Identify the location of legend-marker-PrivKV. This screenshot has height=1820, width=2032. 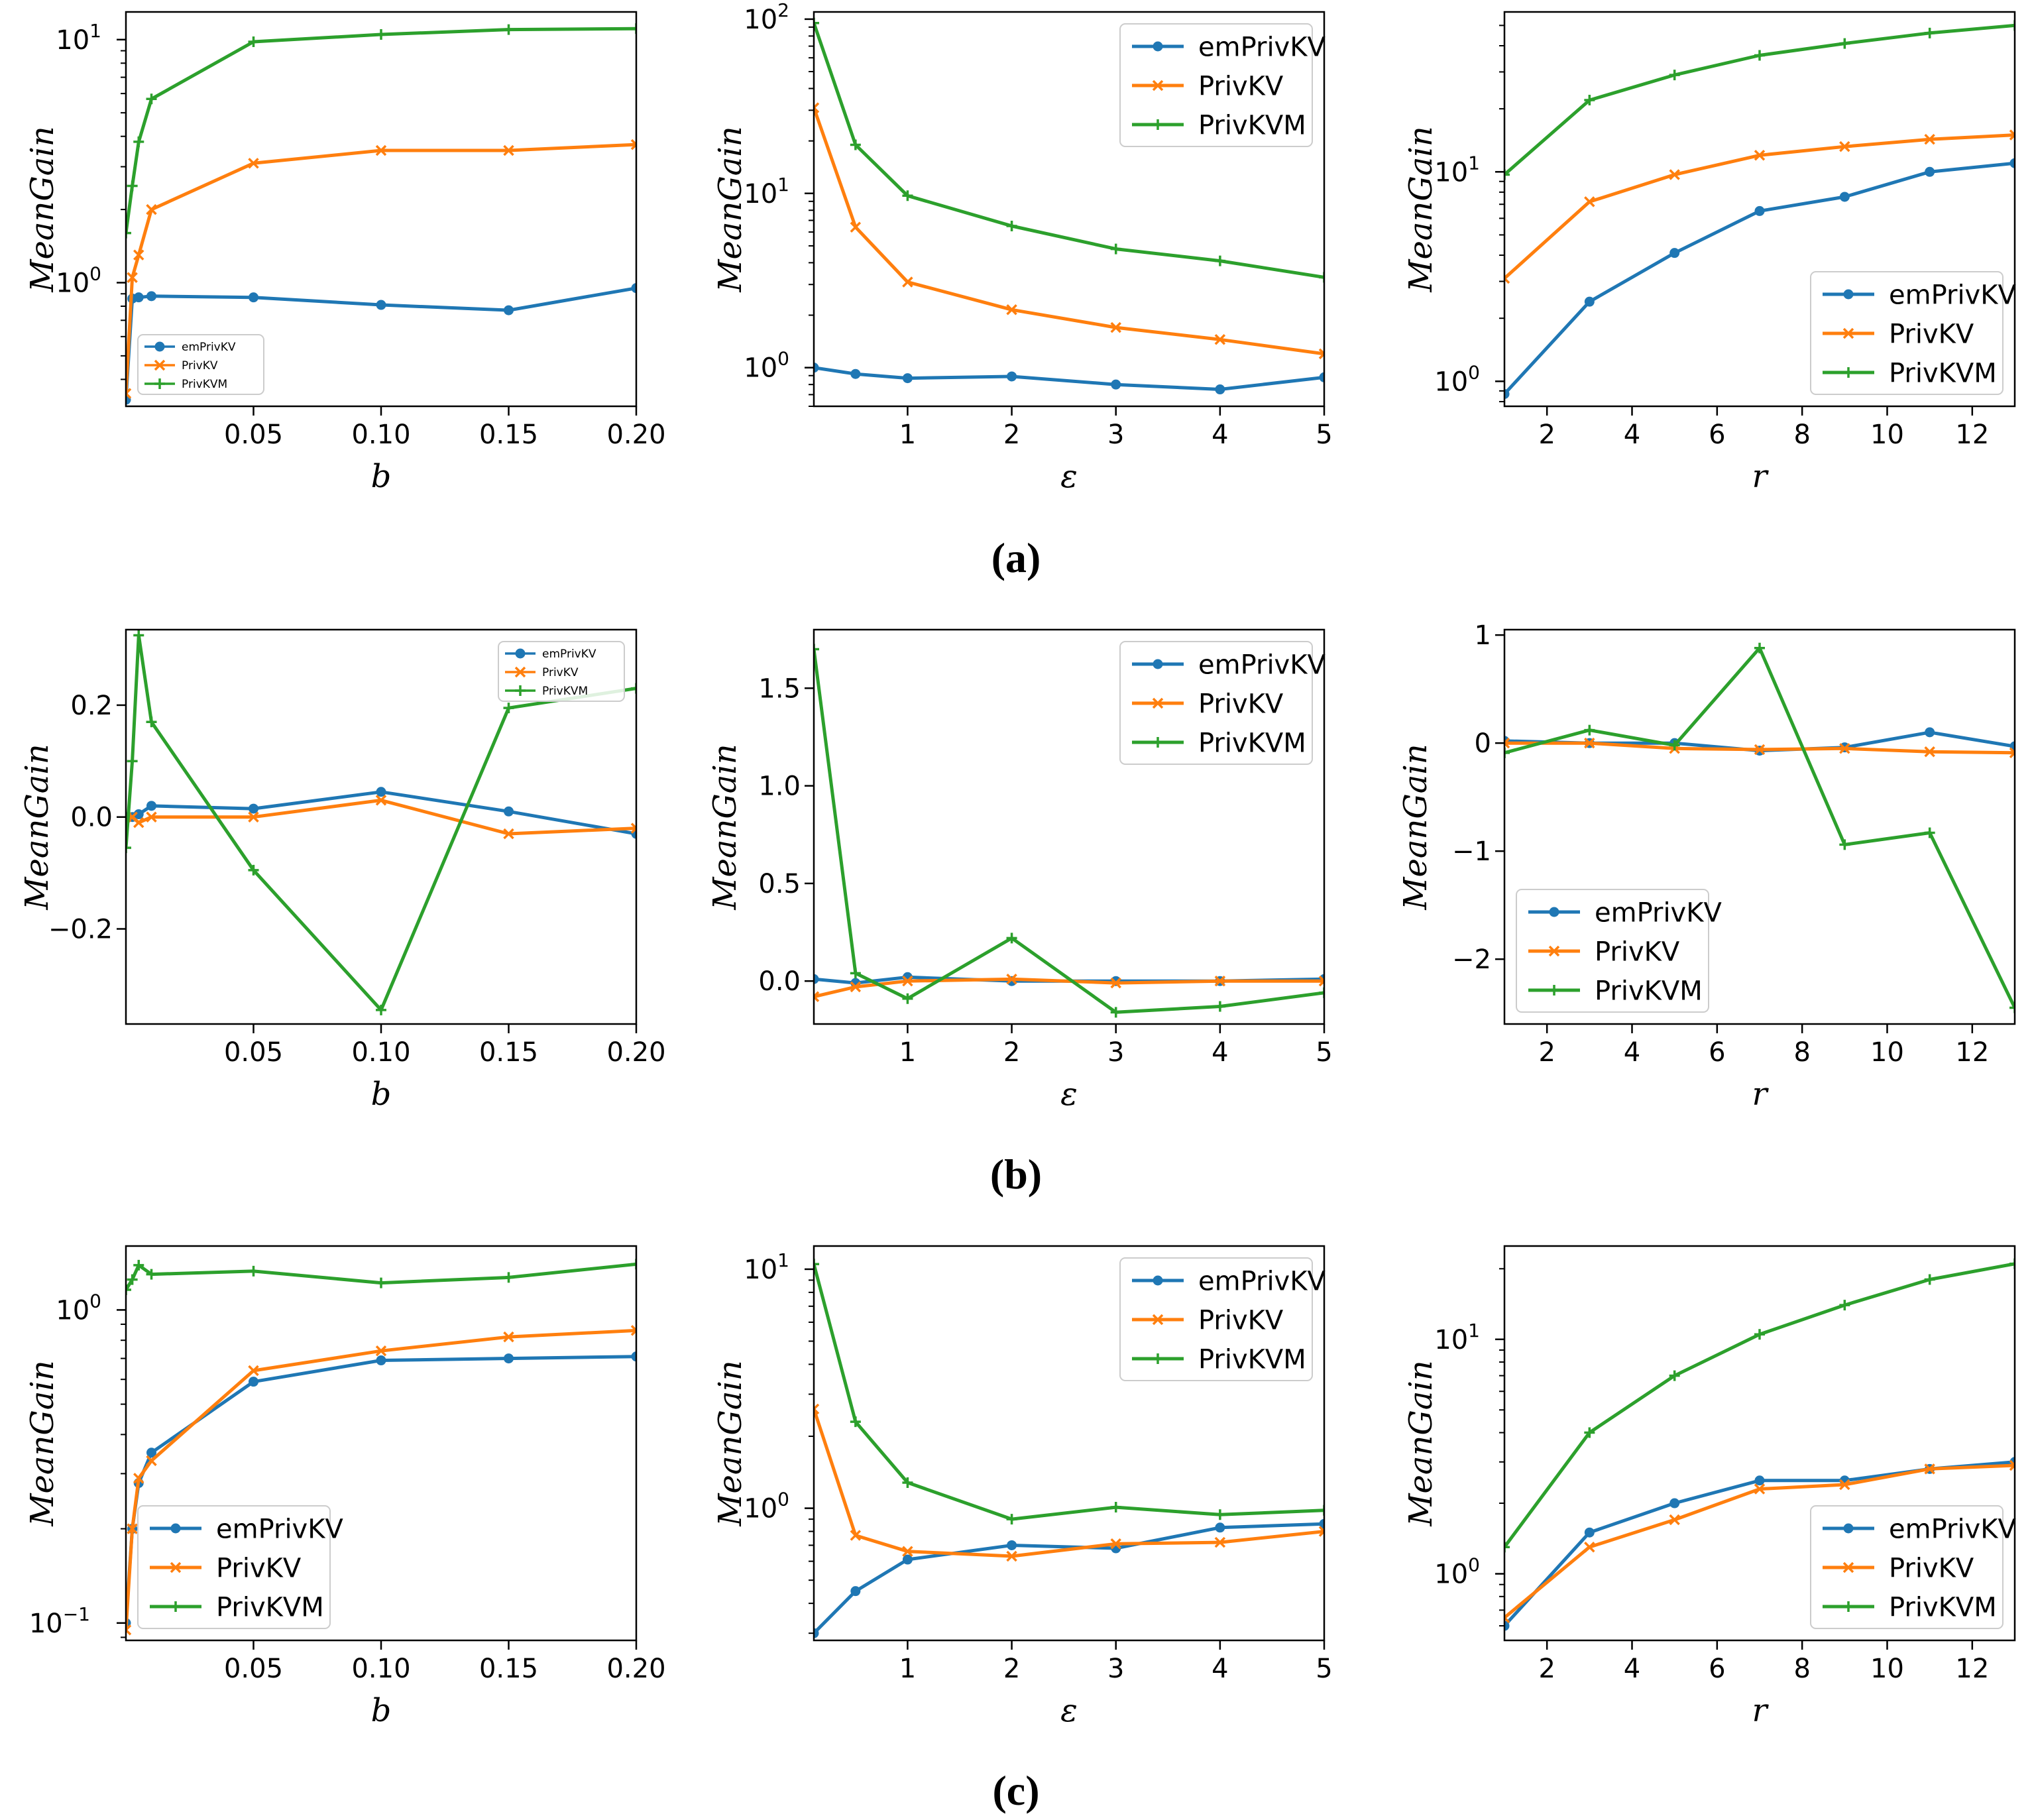
(1554, 951).